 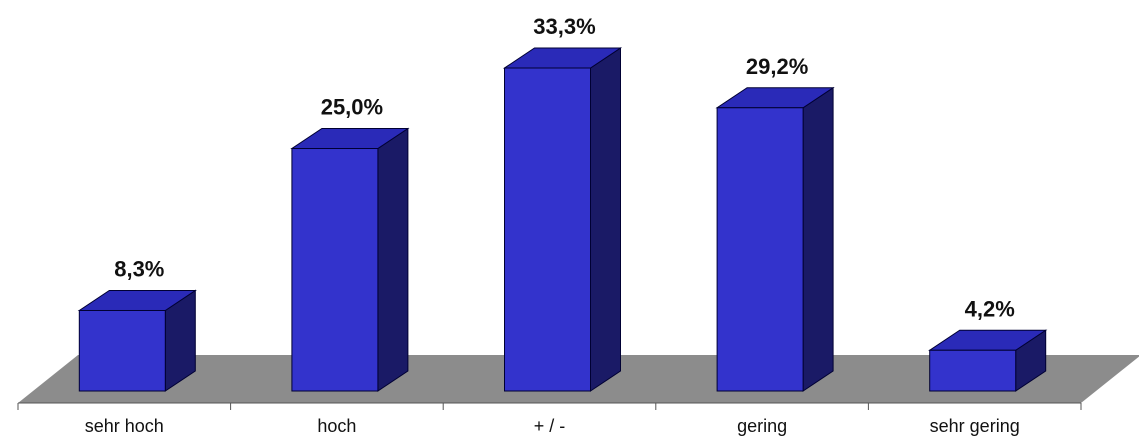 I want to click on x-tick-label: hoch, so click(x=336, y=426).